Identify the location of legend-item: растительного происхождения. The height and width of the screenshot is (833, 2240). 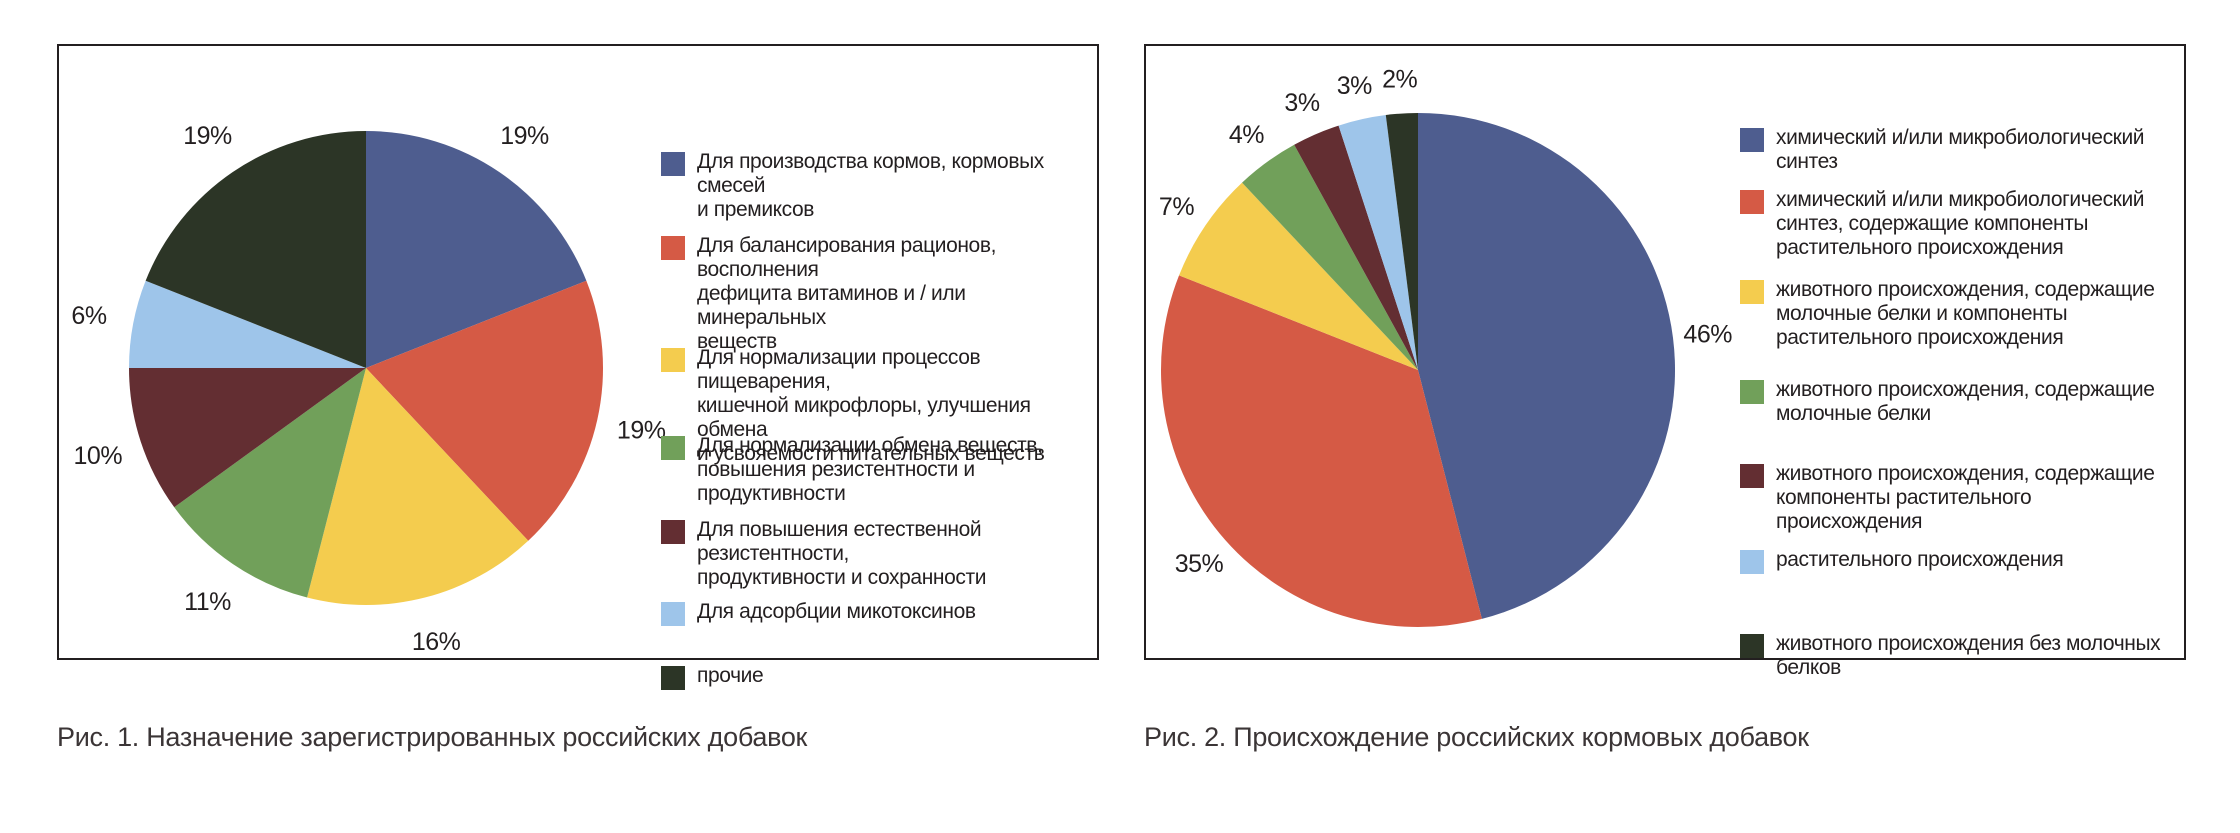
(1902, 561).